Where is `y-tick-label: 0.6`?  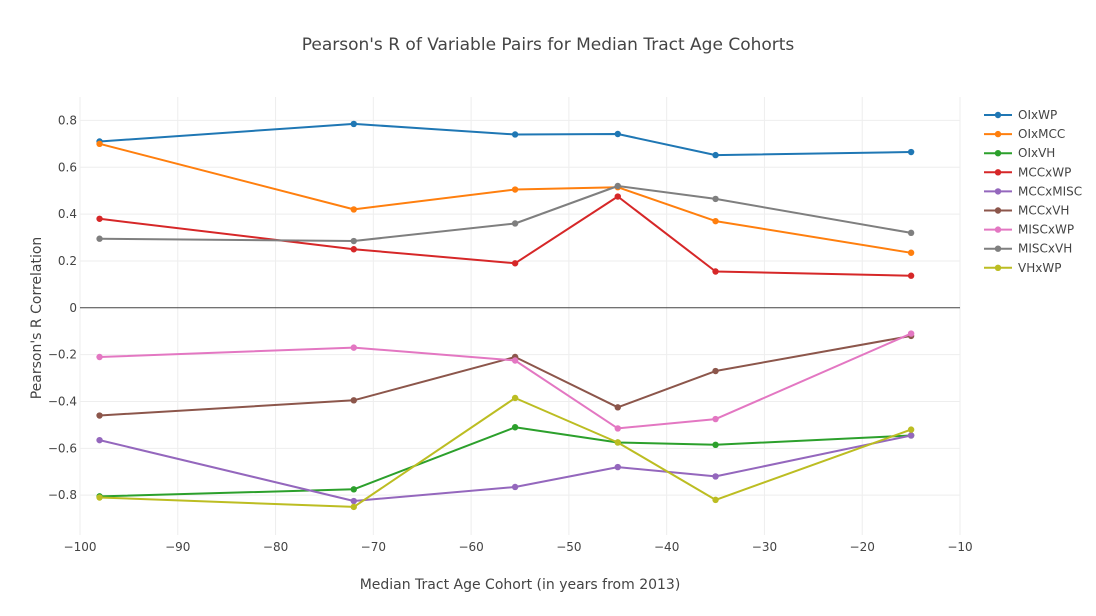 y-tick-label: 0.6 is located at coordinates (67, 167).